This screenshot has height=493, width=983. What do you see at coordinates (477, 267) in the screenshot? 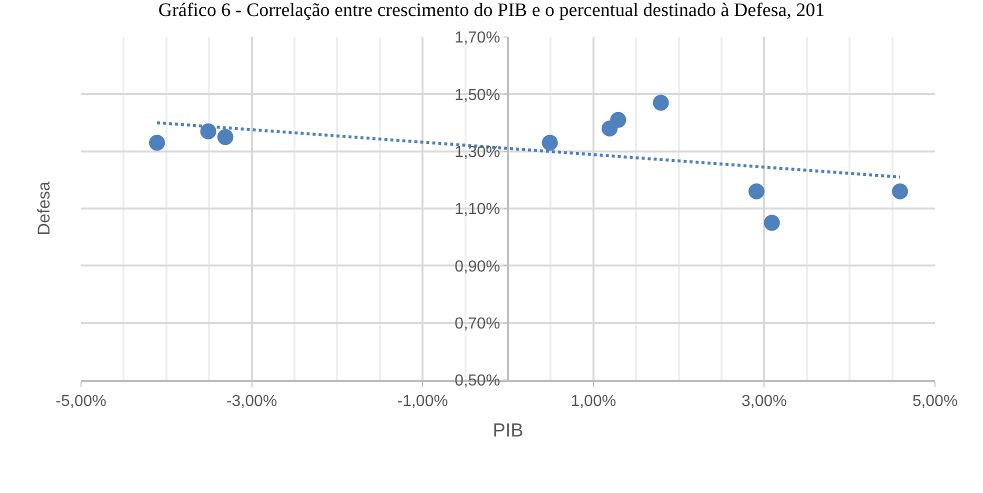
I see `y-tick-label: 0,90%` at bounding box center [477, 267].